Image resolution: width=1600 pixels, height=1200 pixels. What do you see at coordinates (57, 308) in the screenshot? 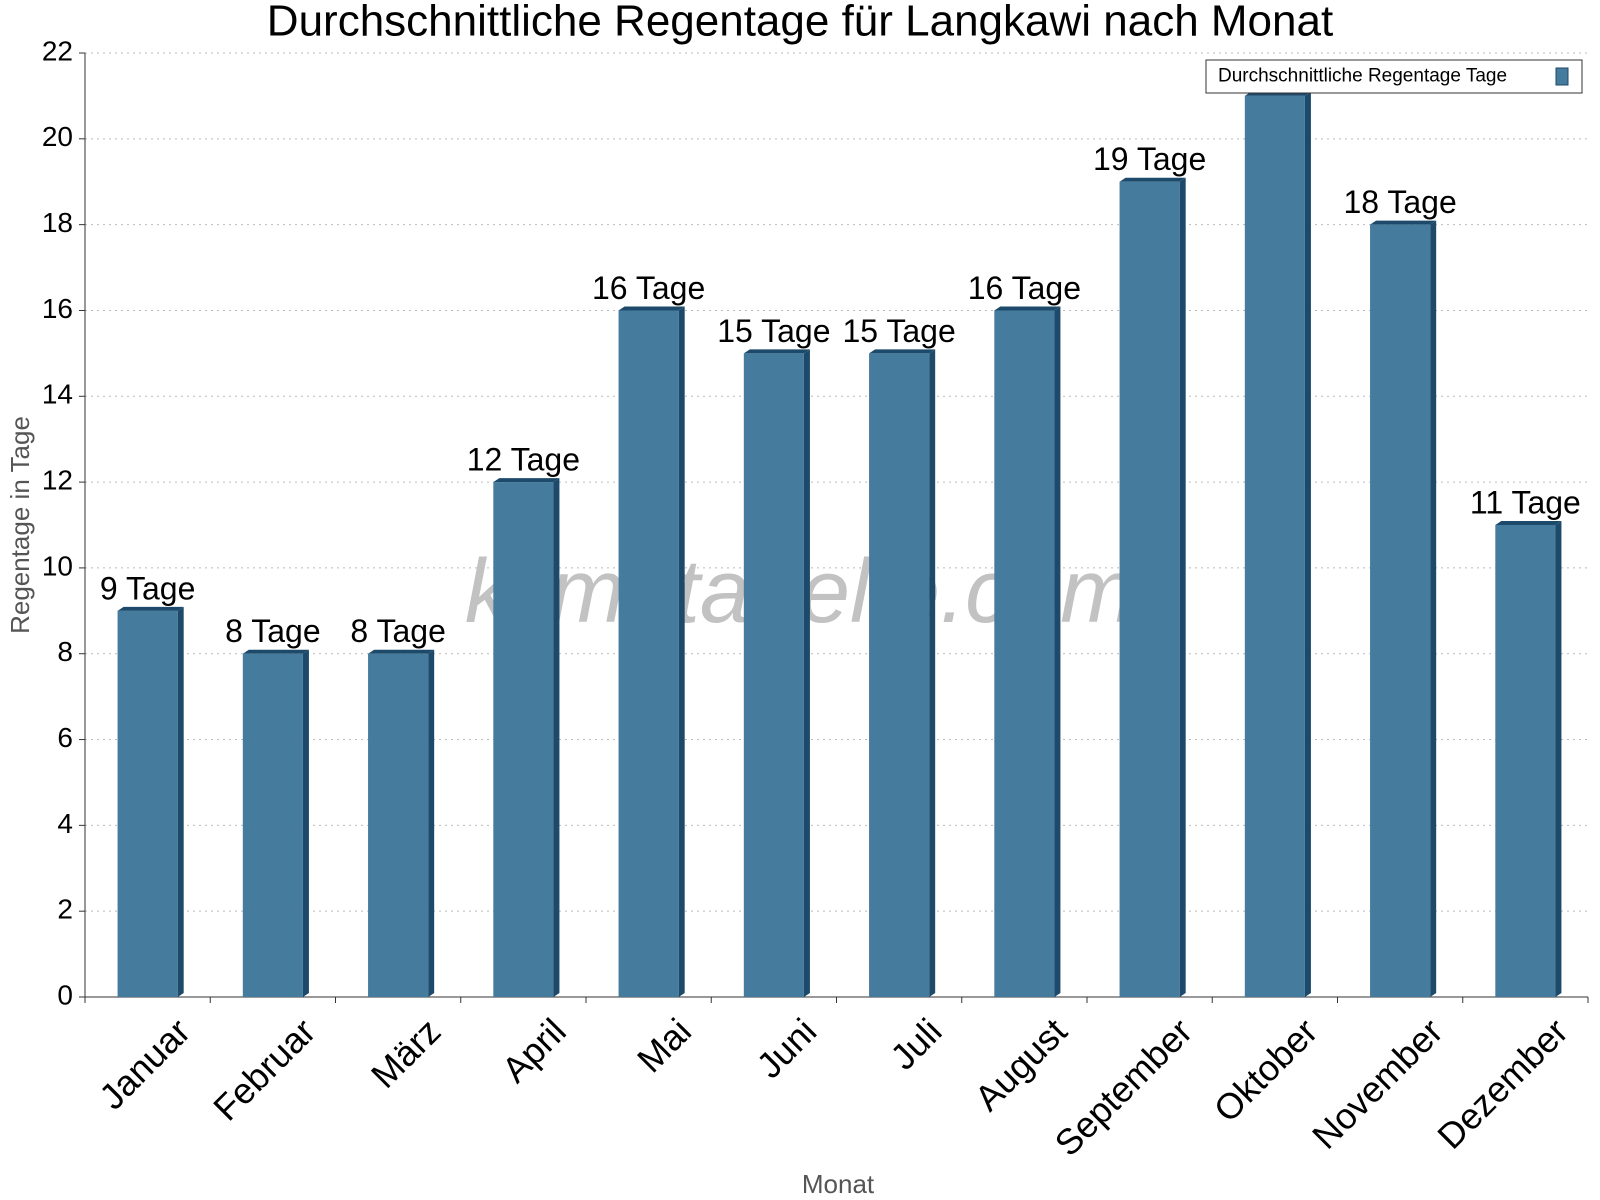
I see `y-tick-label: 16` at bounding box center [57, 308].